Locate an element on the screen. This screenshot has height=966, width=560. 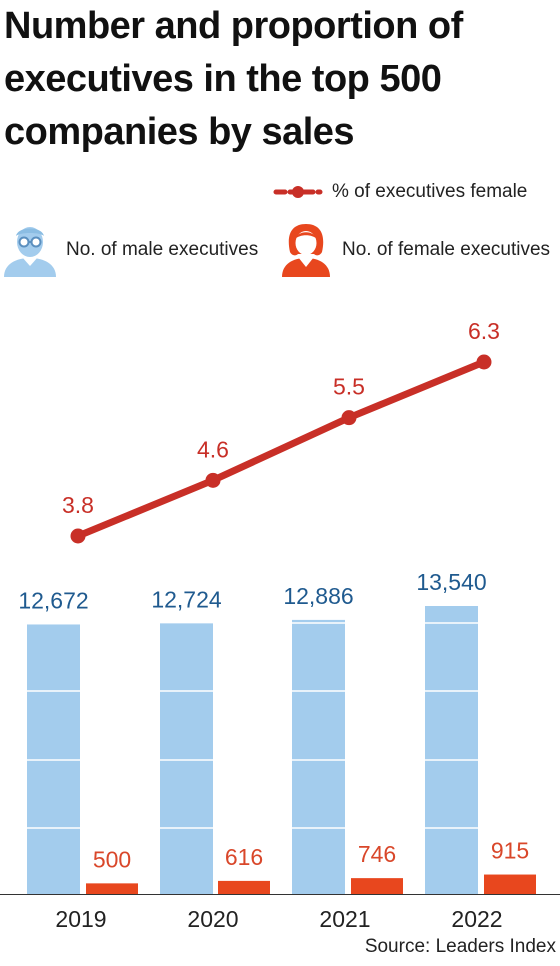
female-bar-2019 is located at coordinates (112, 888).